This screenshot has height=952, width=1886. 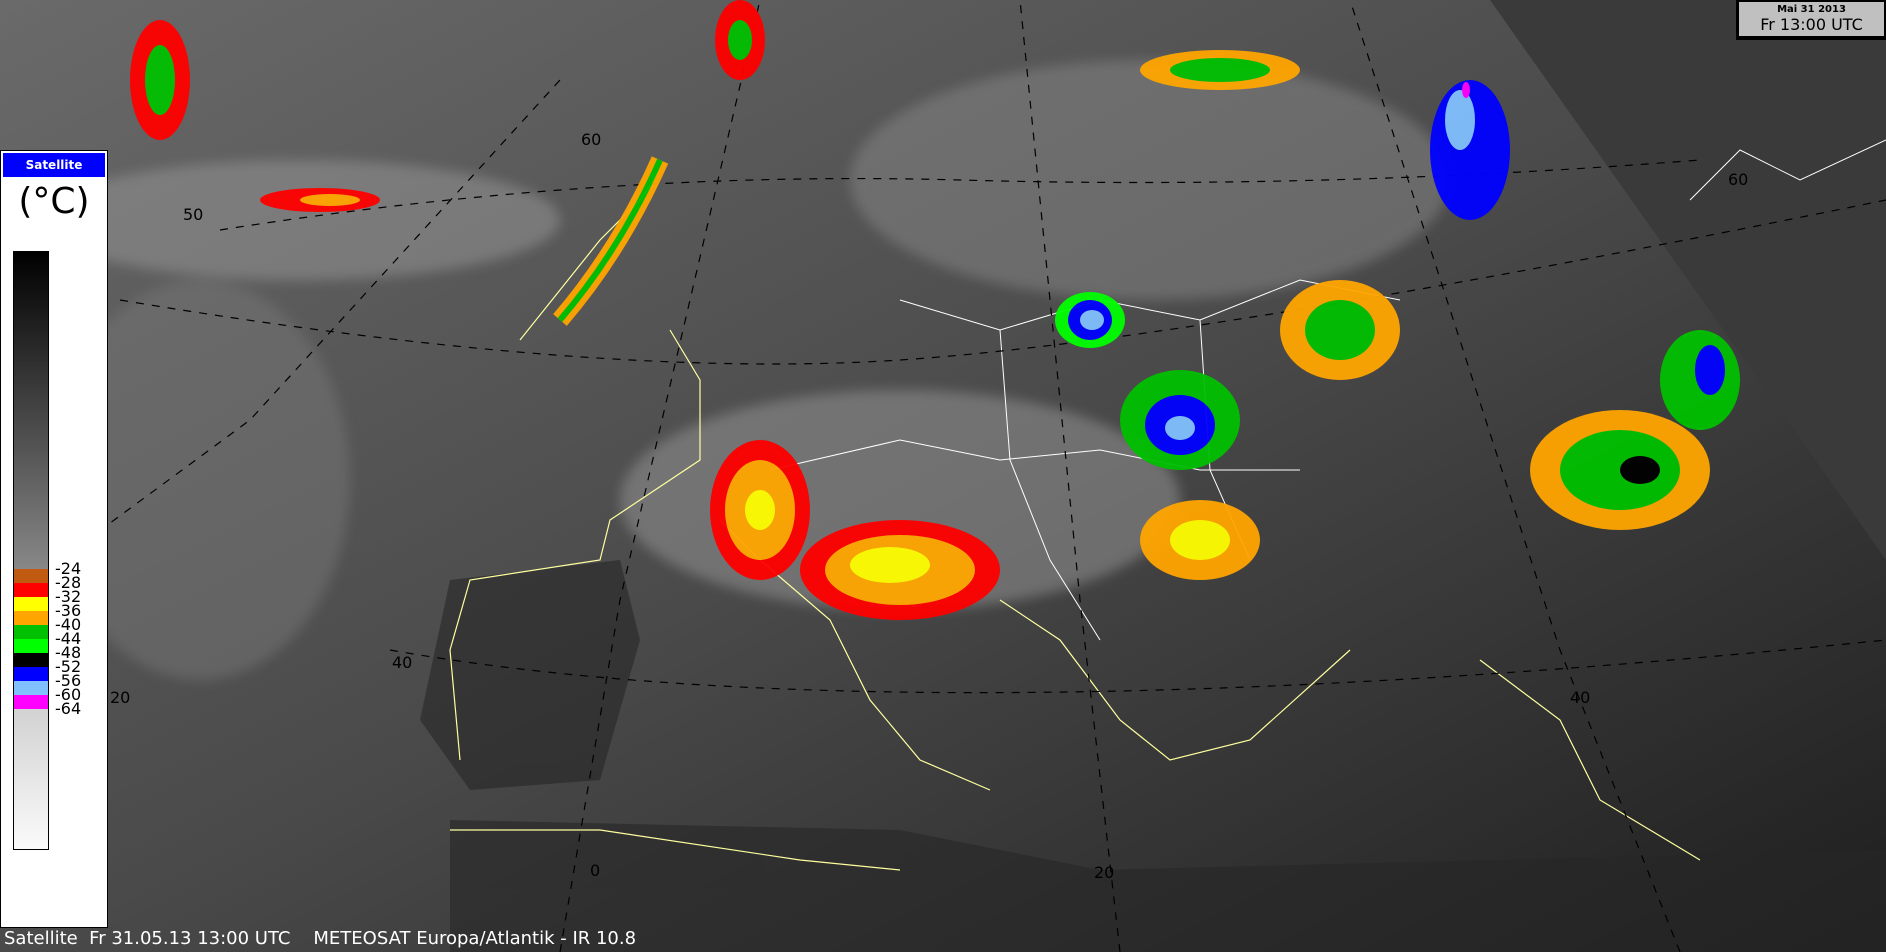 What do you see at coordinates (31, 779) in the screenshot?
I see `legend-swatch-light` at bounding box center [31, 779].